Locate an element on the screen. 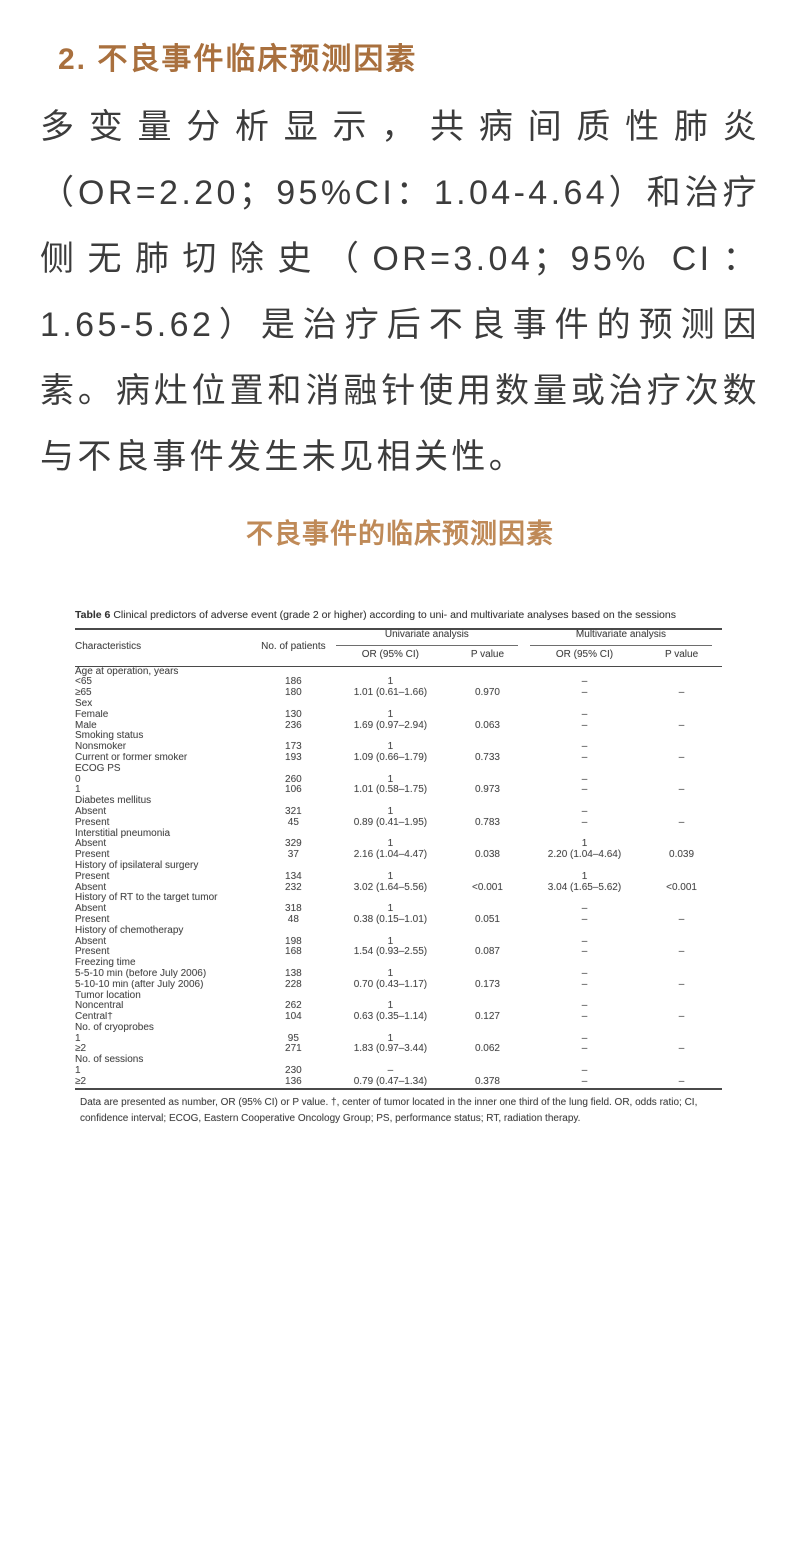 The width and height of the screenshot is (800, 1559). row-group-label: Freezing time is located at coordinates (105, 963).